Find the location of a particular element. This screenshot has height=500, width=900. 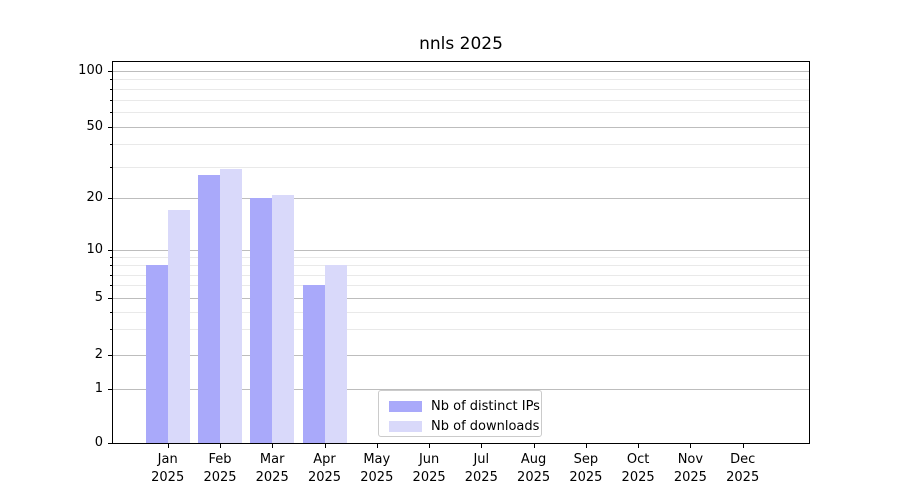

y-tick-label: 5 is located at coordinates (98, 297).